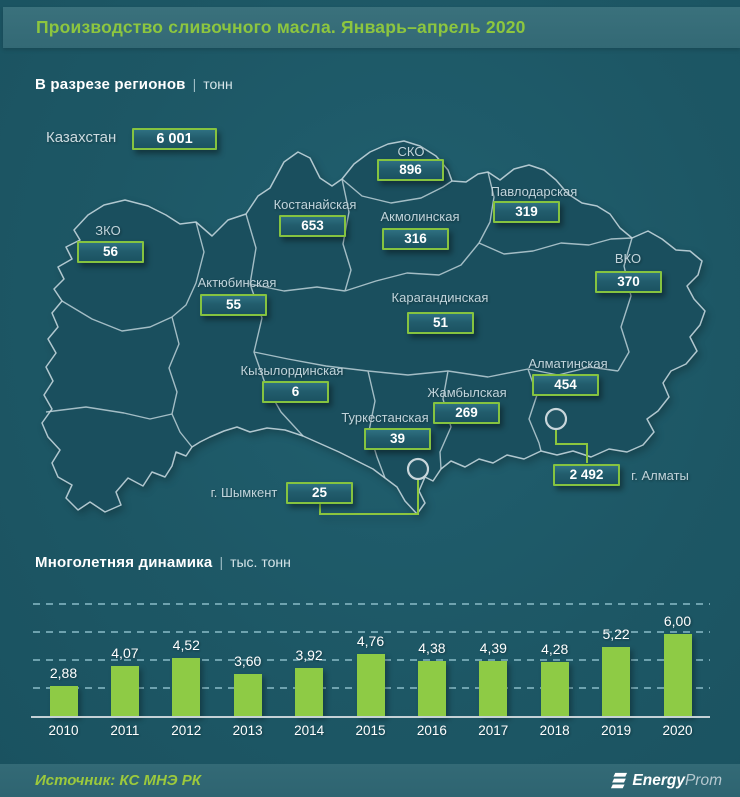  I want to click on bar-value-label: 3,92, so click(309, 655).